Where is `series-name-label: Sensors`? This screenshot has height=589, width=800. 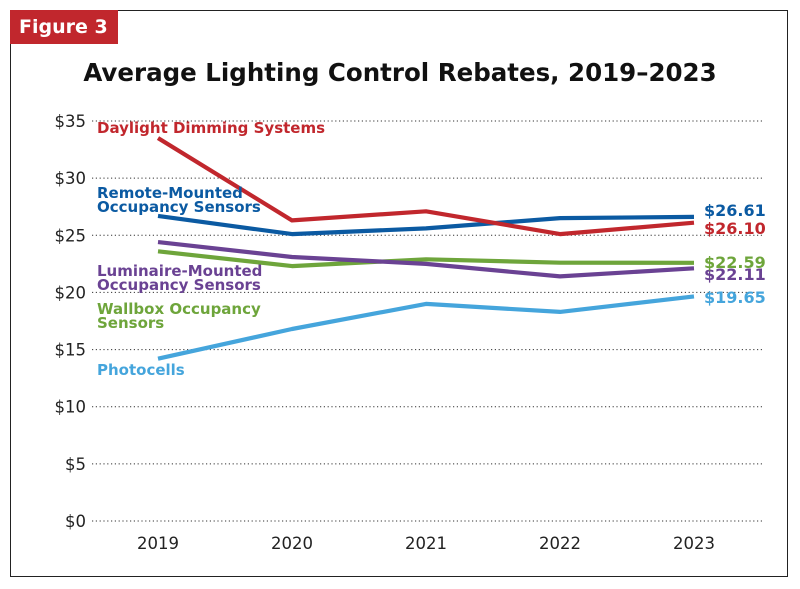 series-name-label: Sensors is located at coordinates (130, 323).